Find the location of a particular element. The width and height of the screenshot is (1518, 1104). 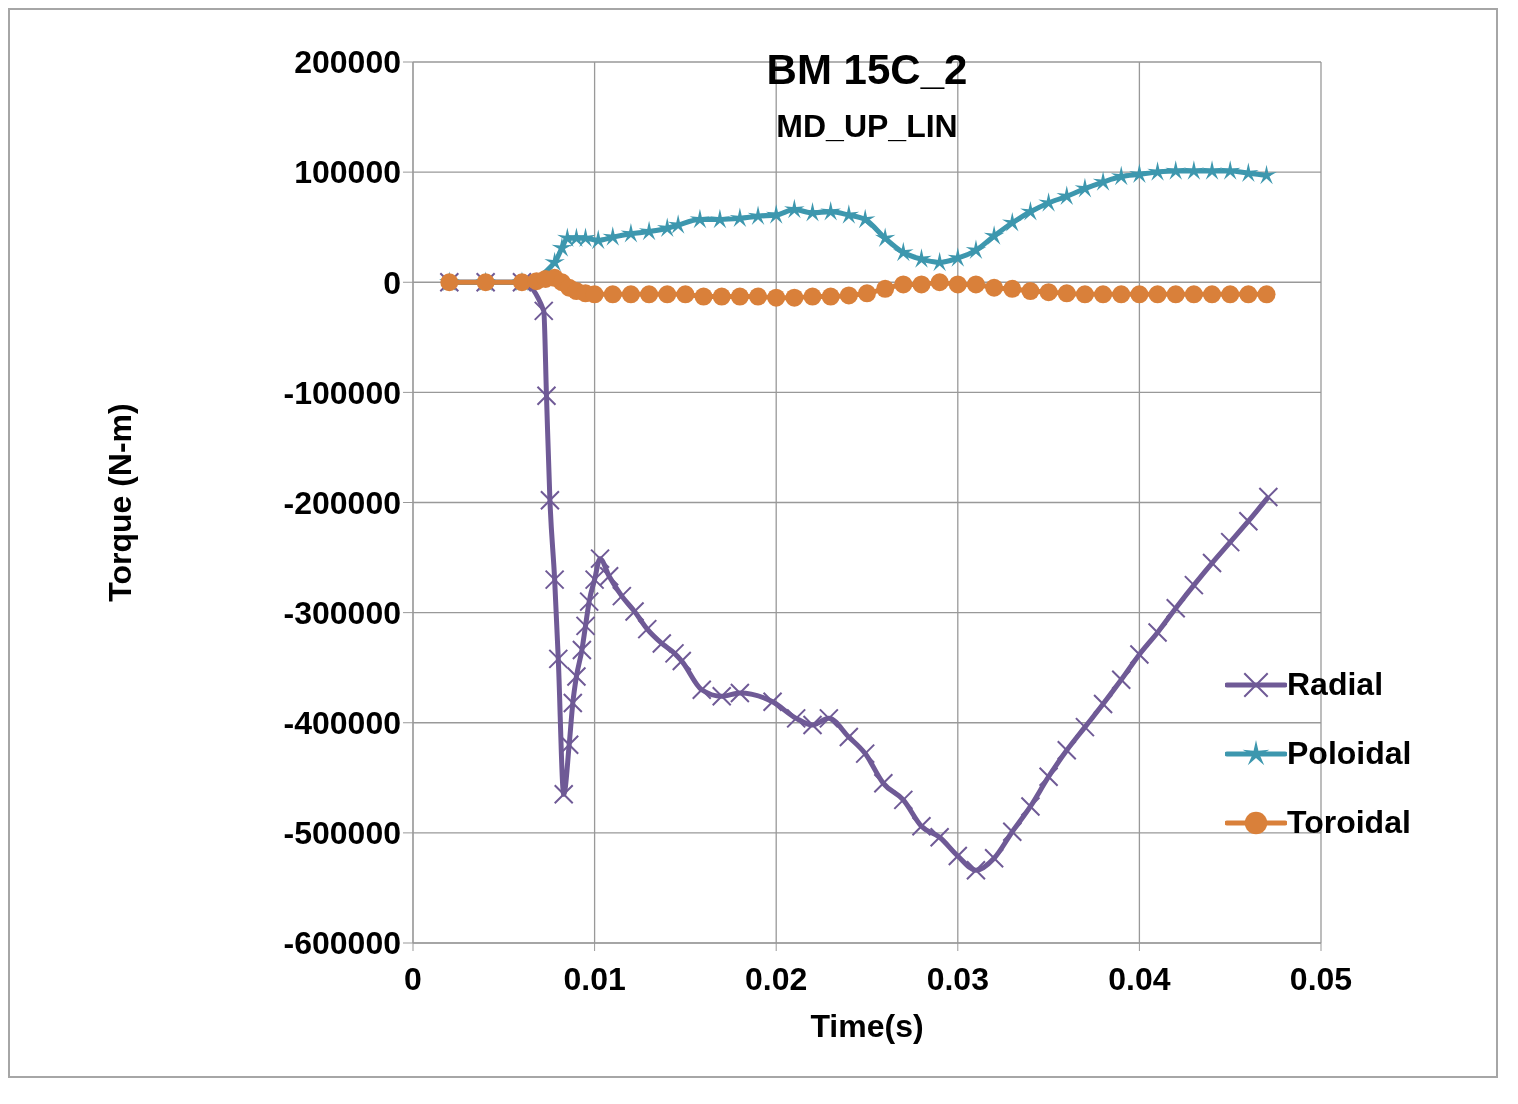

y-tick-label: 100000 is located at coordinates (347, 172).